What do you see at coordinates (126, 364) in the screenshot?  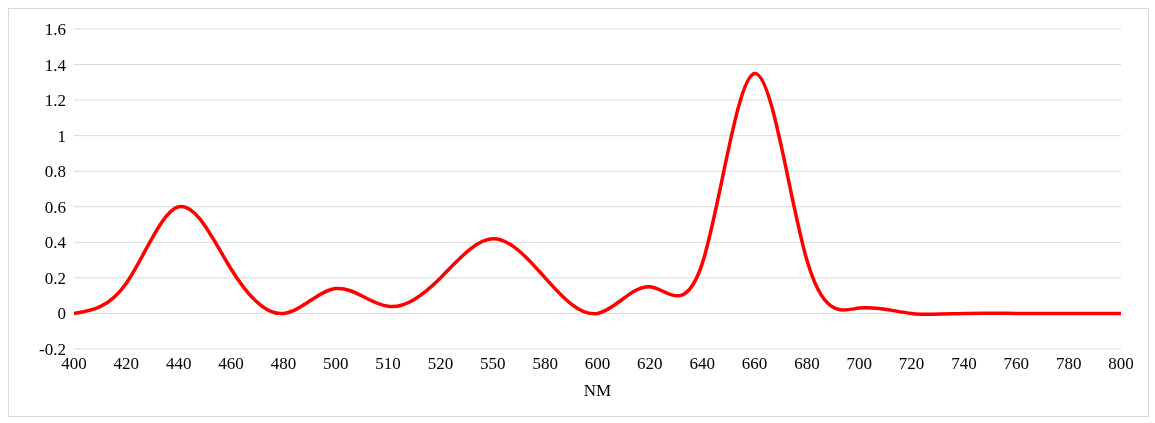 I see `x-tick-label: 420` at bounding box center [126, 364].